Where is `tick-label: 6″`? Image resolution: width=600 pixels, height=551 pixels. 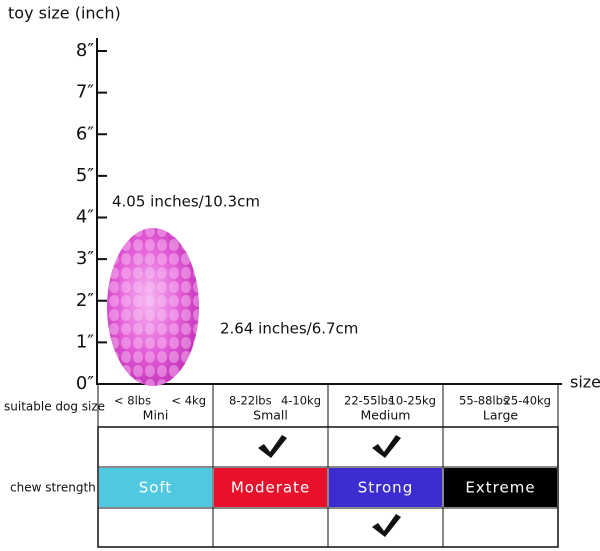 tick-label: 6″ is located at coordinates (85, 133).